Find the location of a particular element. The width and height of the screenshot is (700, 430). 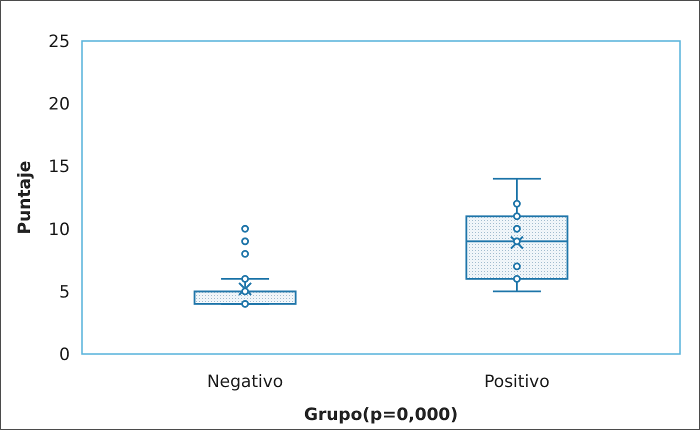

y-tick-label: 20 is located at coordinates (59, 104).